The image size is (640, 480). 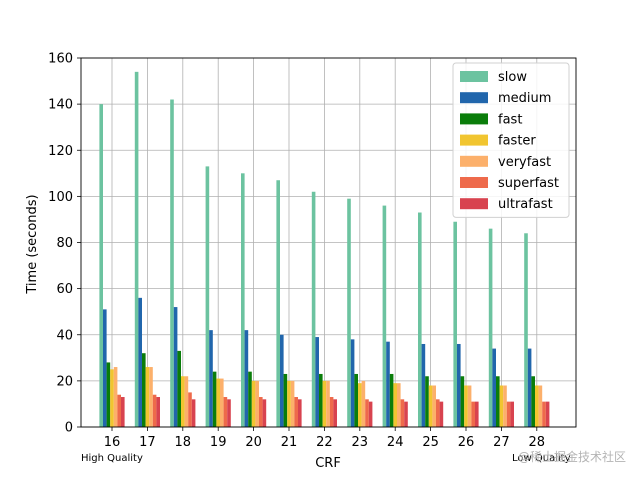 I want to click on y-tick-label: 160, so click(x=60, y=59).